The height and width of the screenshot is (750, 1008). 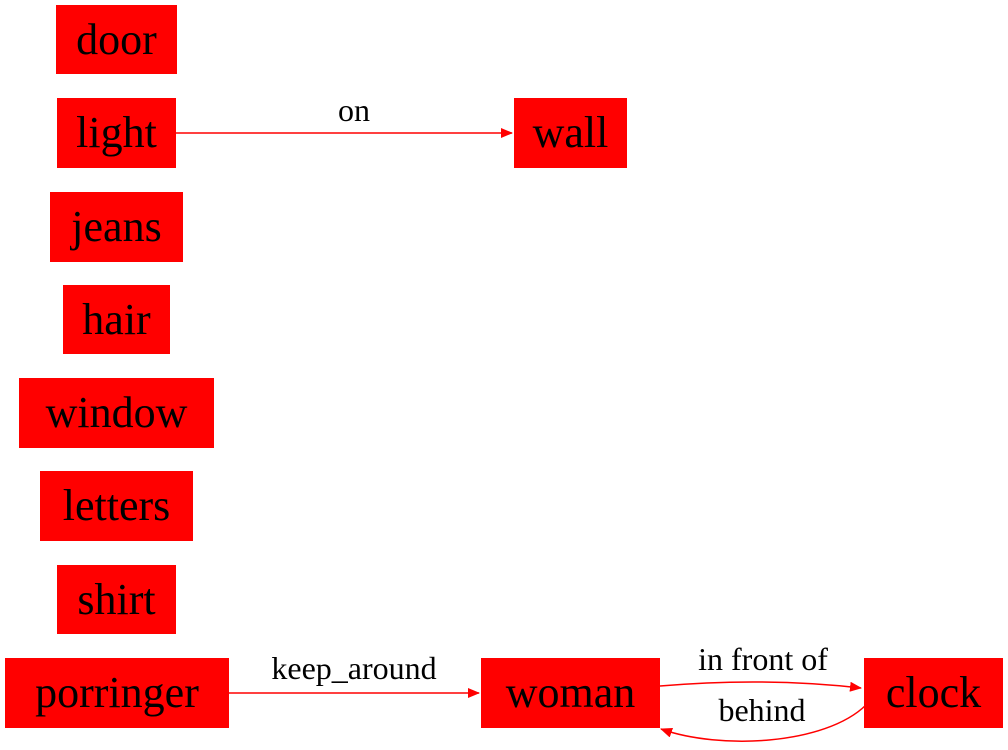 I want to click on edge-porringer-woman: keep_around, so click(x=354, y=674).